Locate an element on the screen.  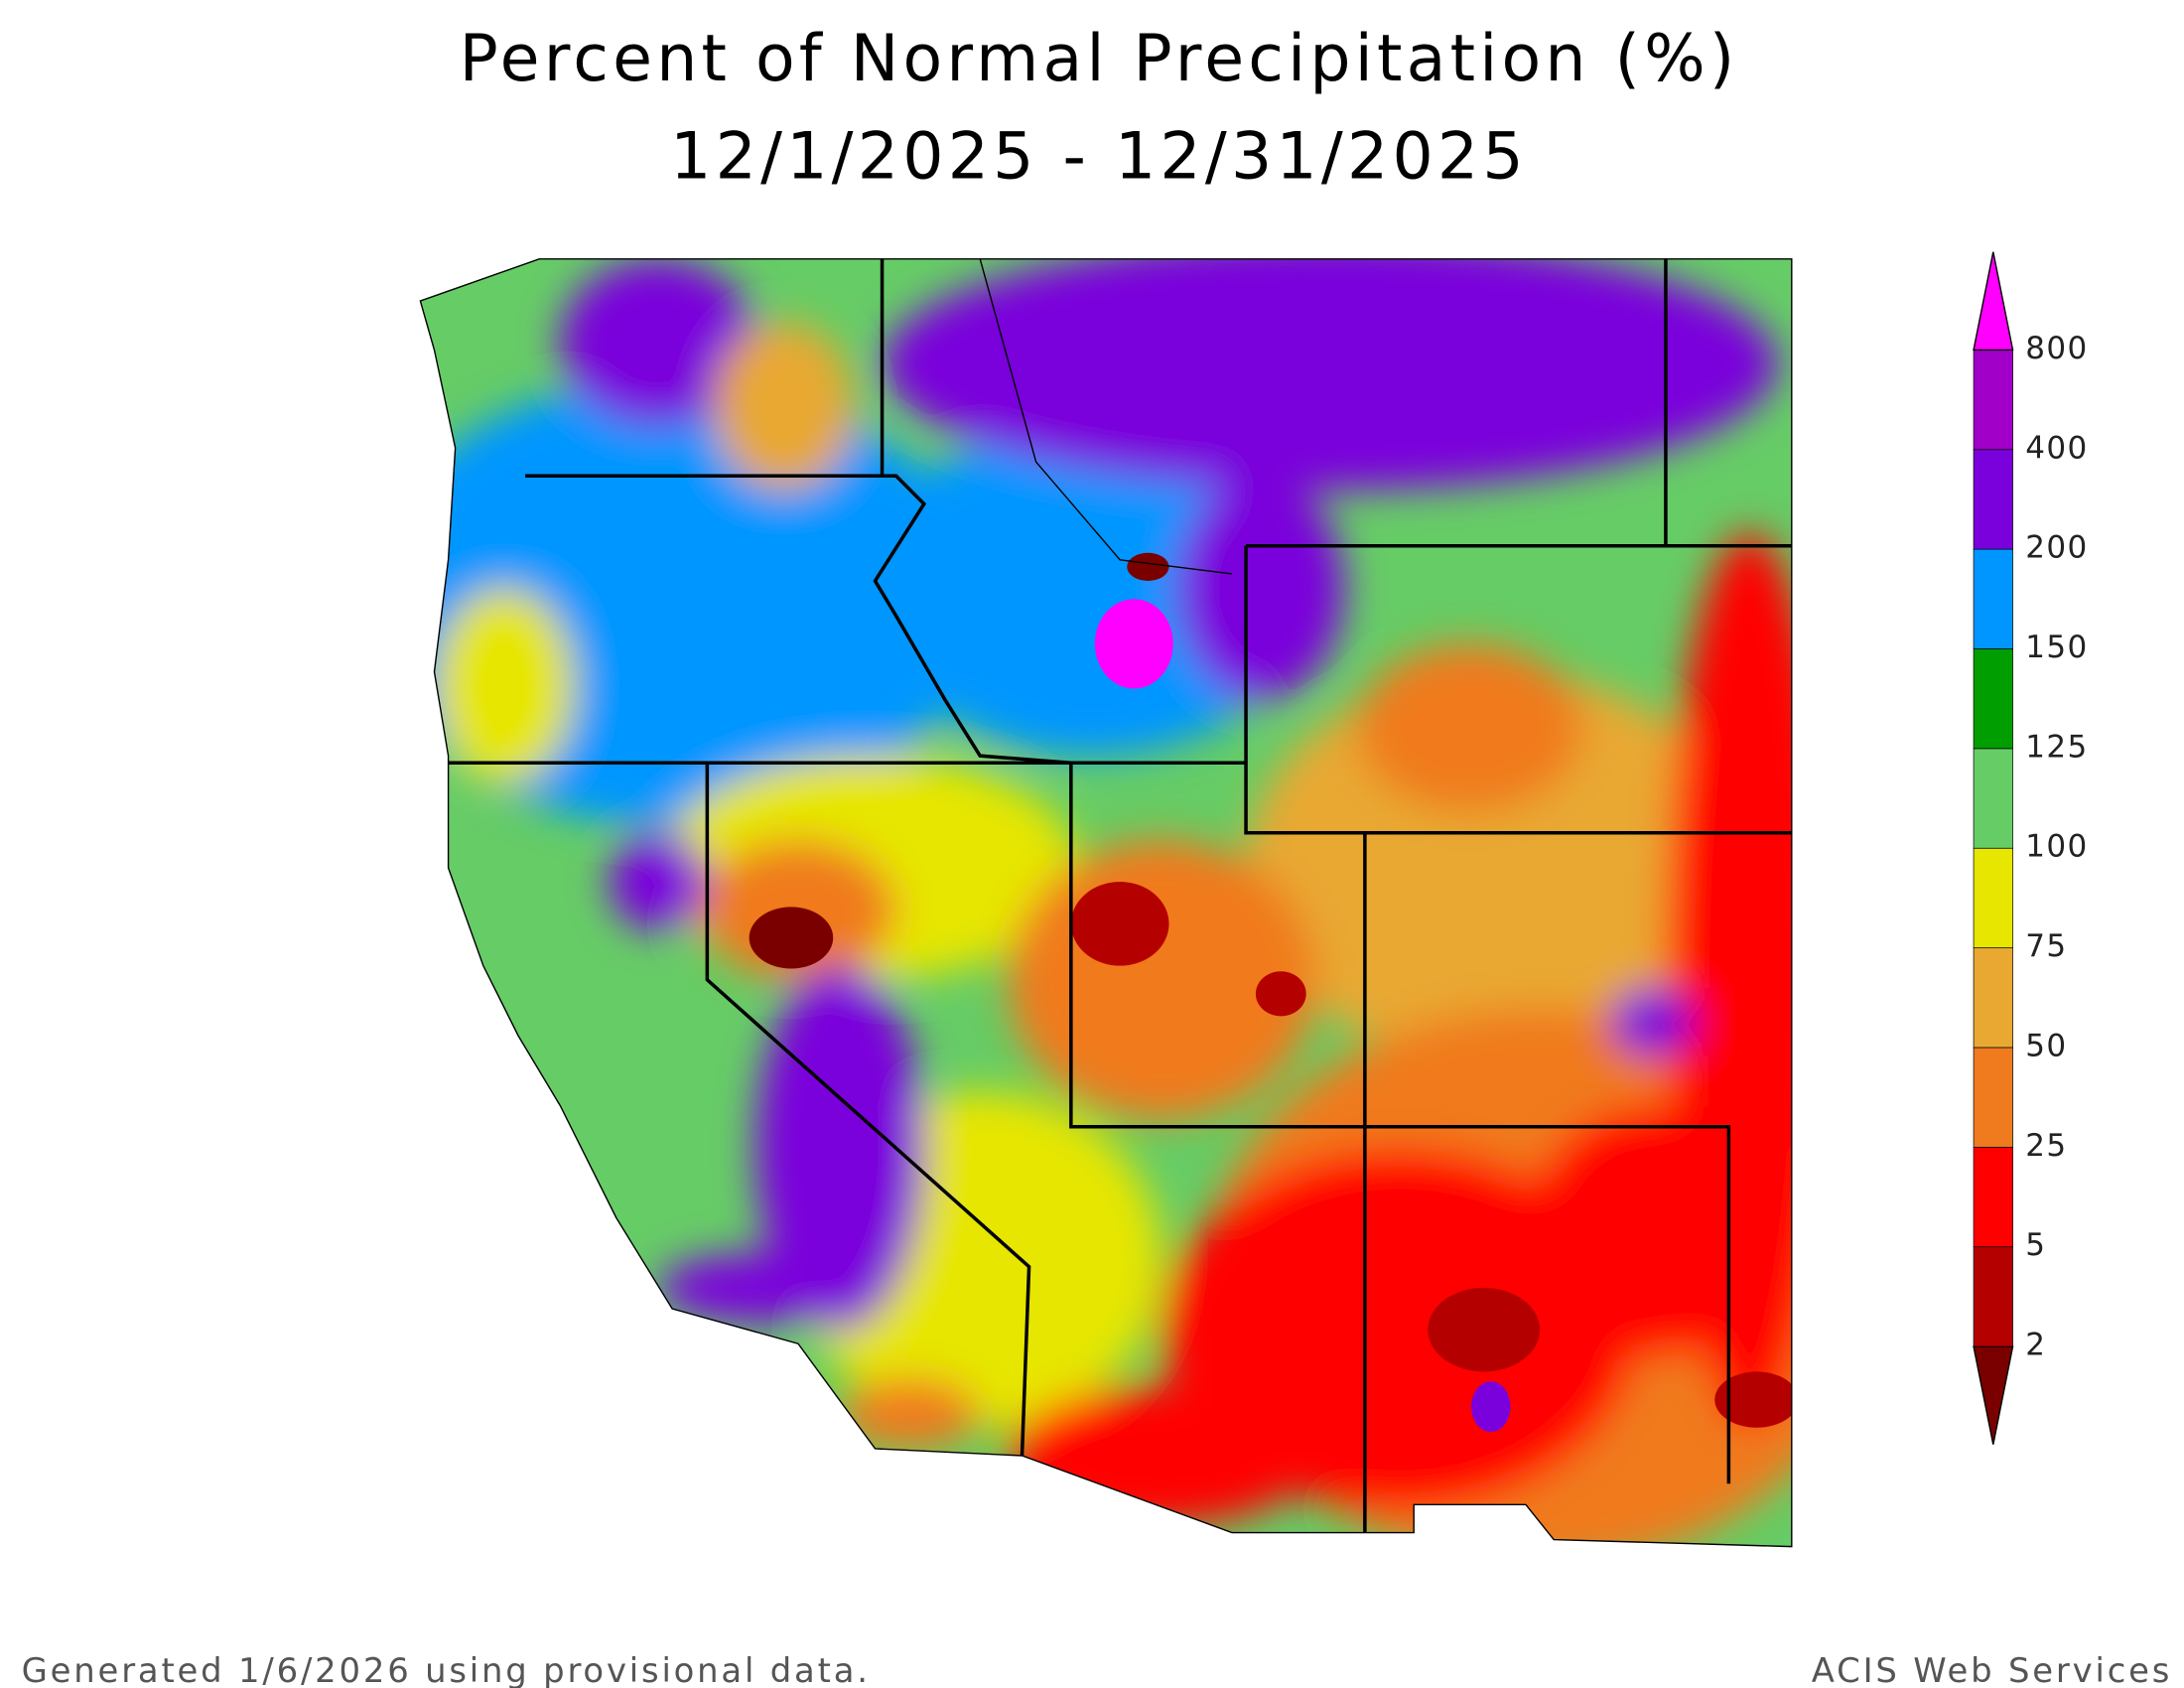
colorbar-tick-label: 200 is located at coordinates (2056, 548).